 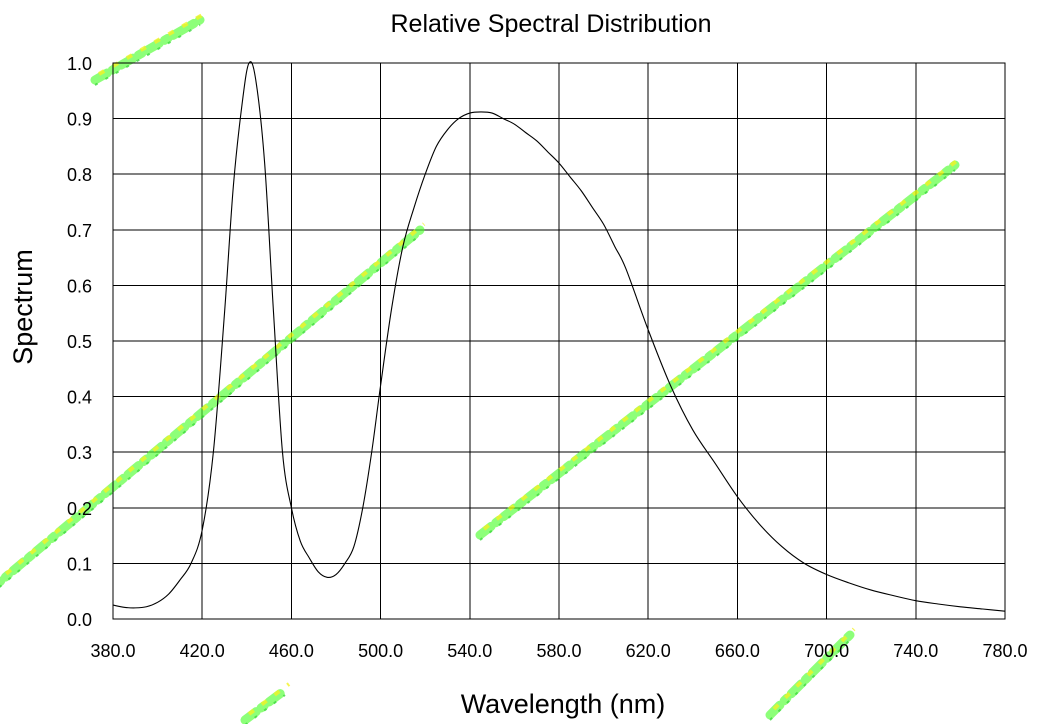 I want to click on x-tick-label: 500.0, so click(x=380, y=651).